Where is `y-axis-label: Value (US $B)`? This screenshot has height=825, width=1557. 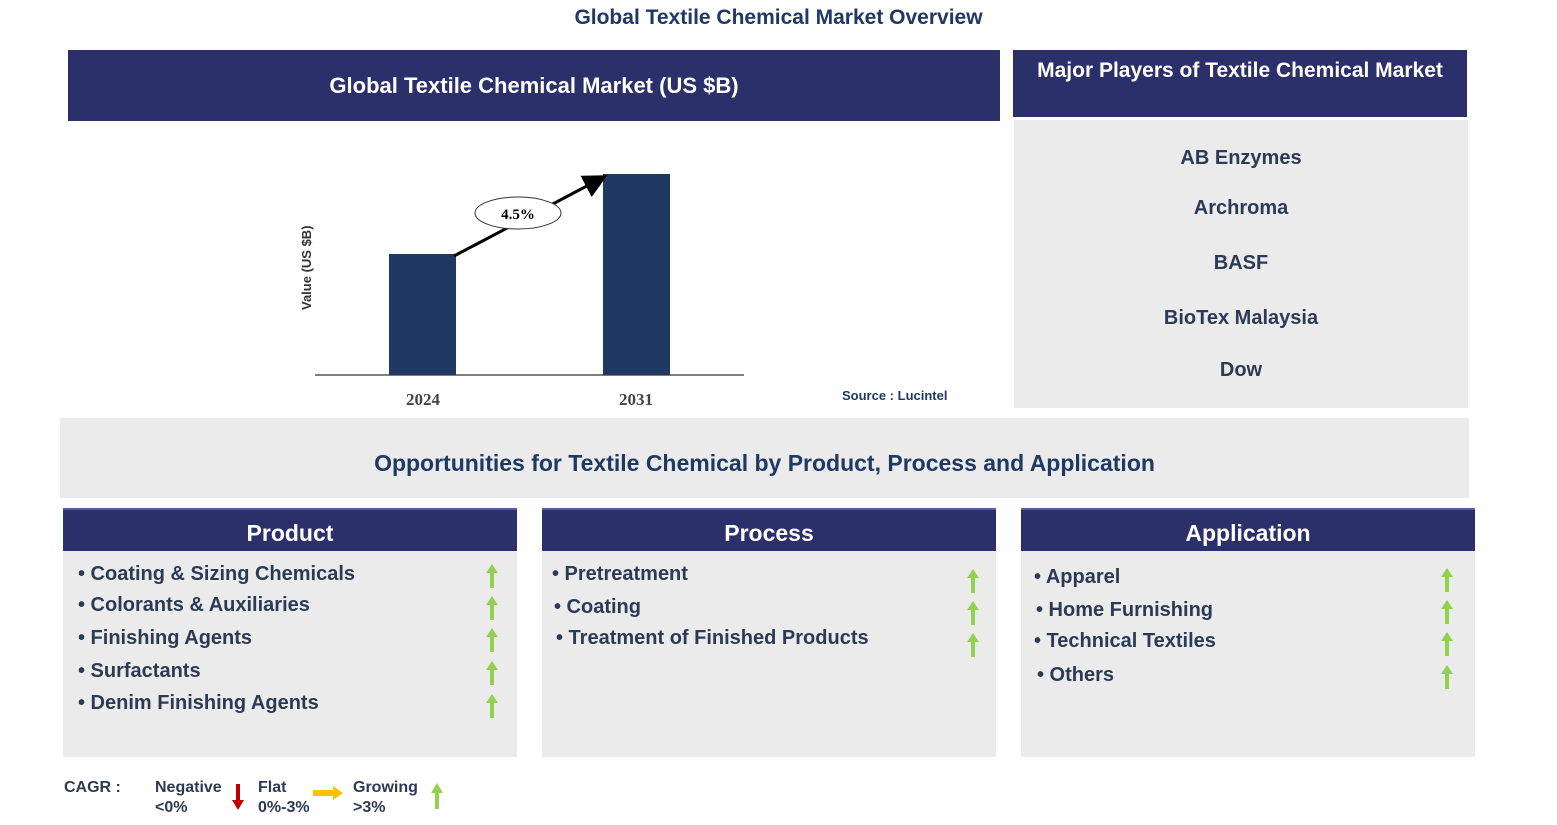 y-axis-label: Value (US $B) is located at coordinates (306, 267).